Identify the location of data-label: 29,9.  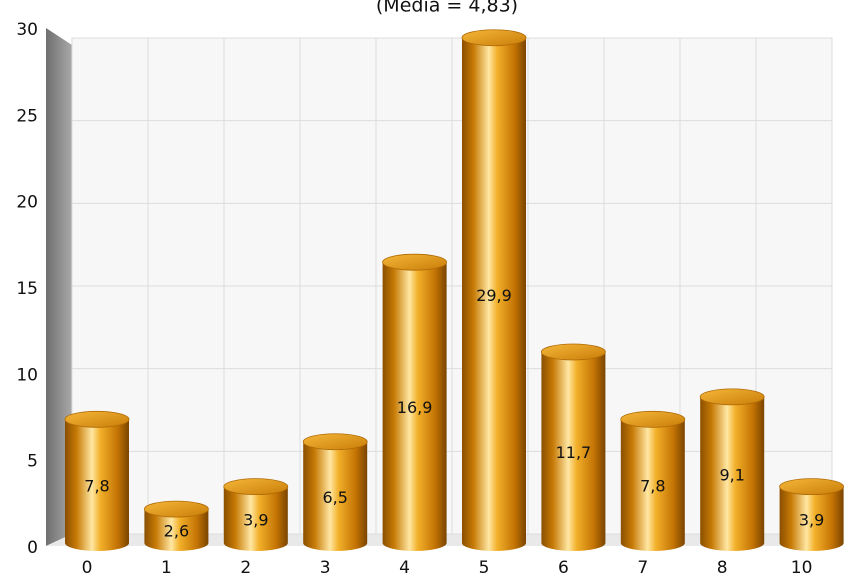
(494, 295).